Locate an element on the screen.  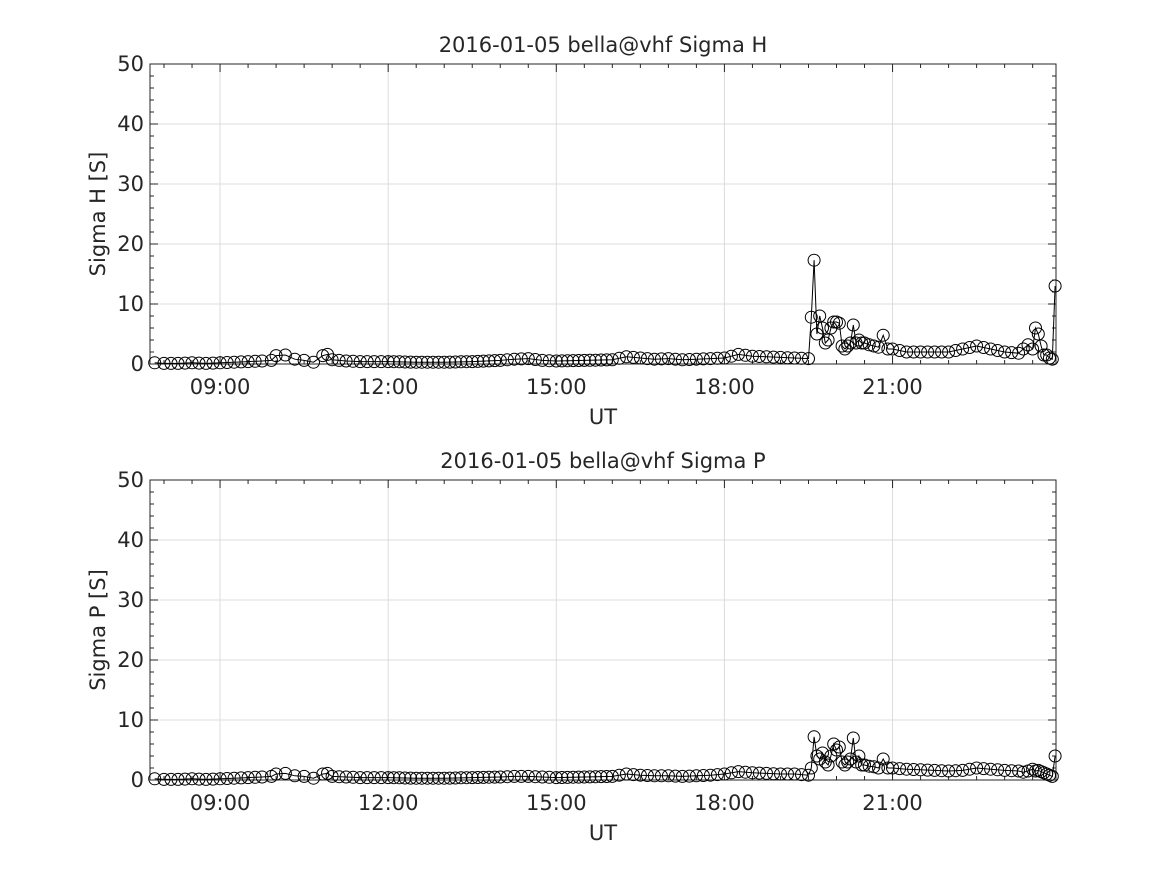
series-line is located at coordinates (605, 312).